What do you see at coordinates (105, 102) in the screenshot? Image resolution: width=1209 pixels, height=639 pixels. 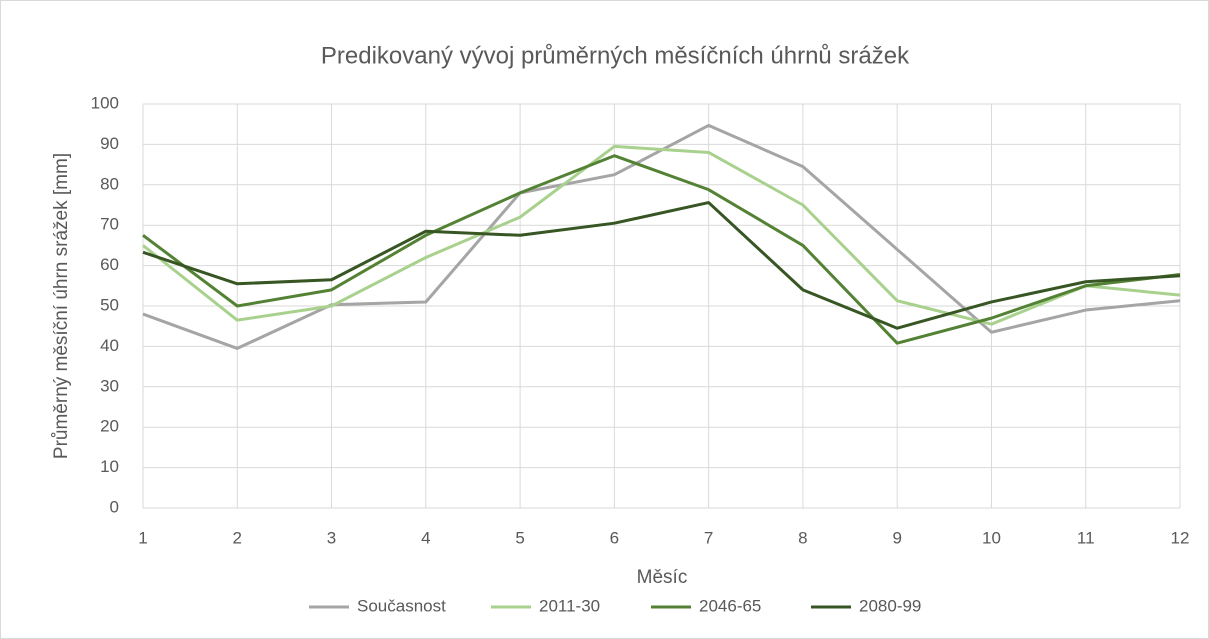 I see `y-tick-label: 100` at bounding box center [105, 102].